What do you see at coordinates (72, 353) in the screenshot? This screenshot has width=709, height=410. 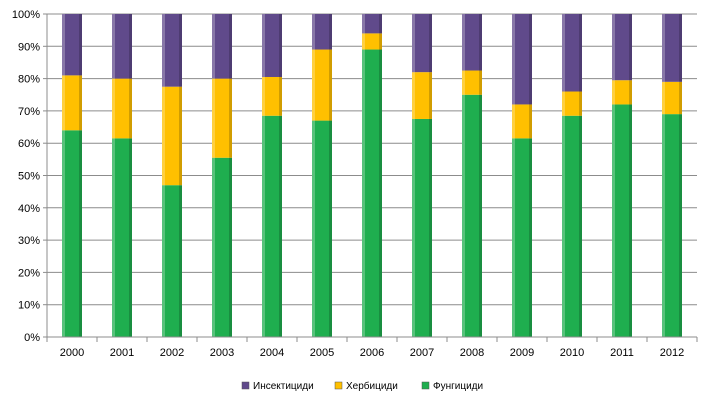 I see `x-tick-label: 2000` at bounding box center [72, 353].